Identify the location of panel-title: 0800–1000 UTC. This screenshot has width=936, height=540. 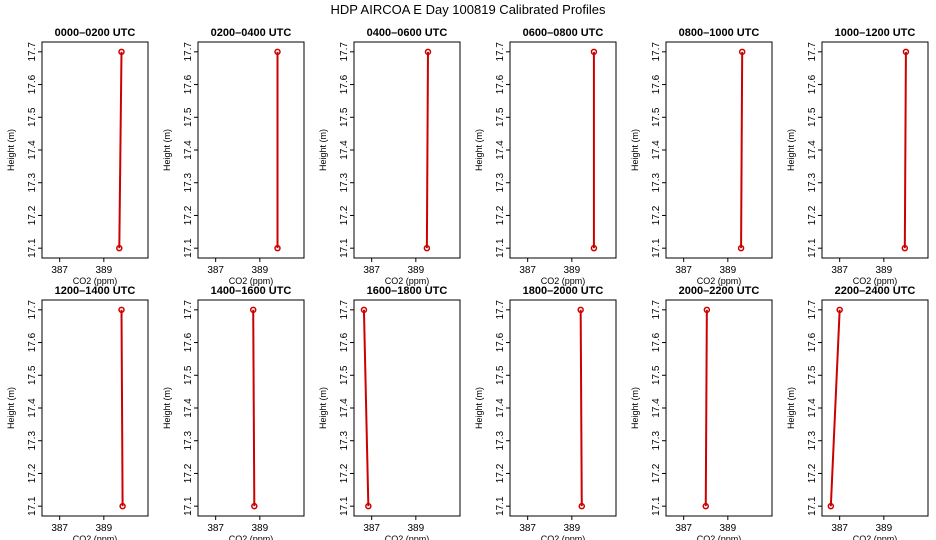
(719, 33).